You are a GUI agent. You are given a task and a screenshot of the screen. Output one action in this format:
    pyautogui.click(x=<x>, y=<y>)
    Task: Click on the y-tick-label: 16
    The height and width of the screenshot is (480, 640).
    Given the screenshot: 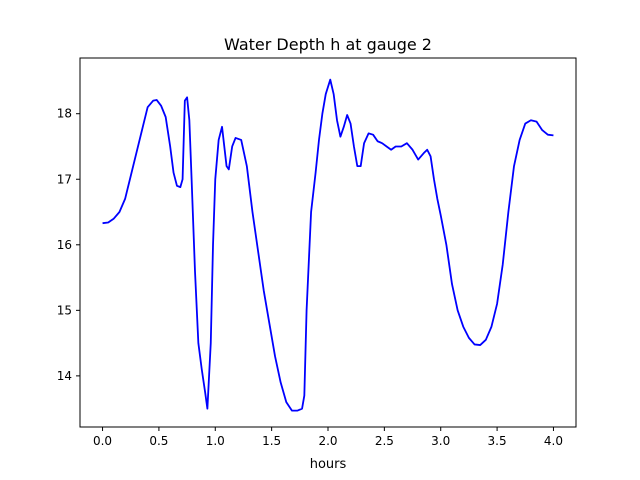 What is the action you would take?
    pyautogui.click(x=64, y=245)
    